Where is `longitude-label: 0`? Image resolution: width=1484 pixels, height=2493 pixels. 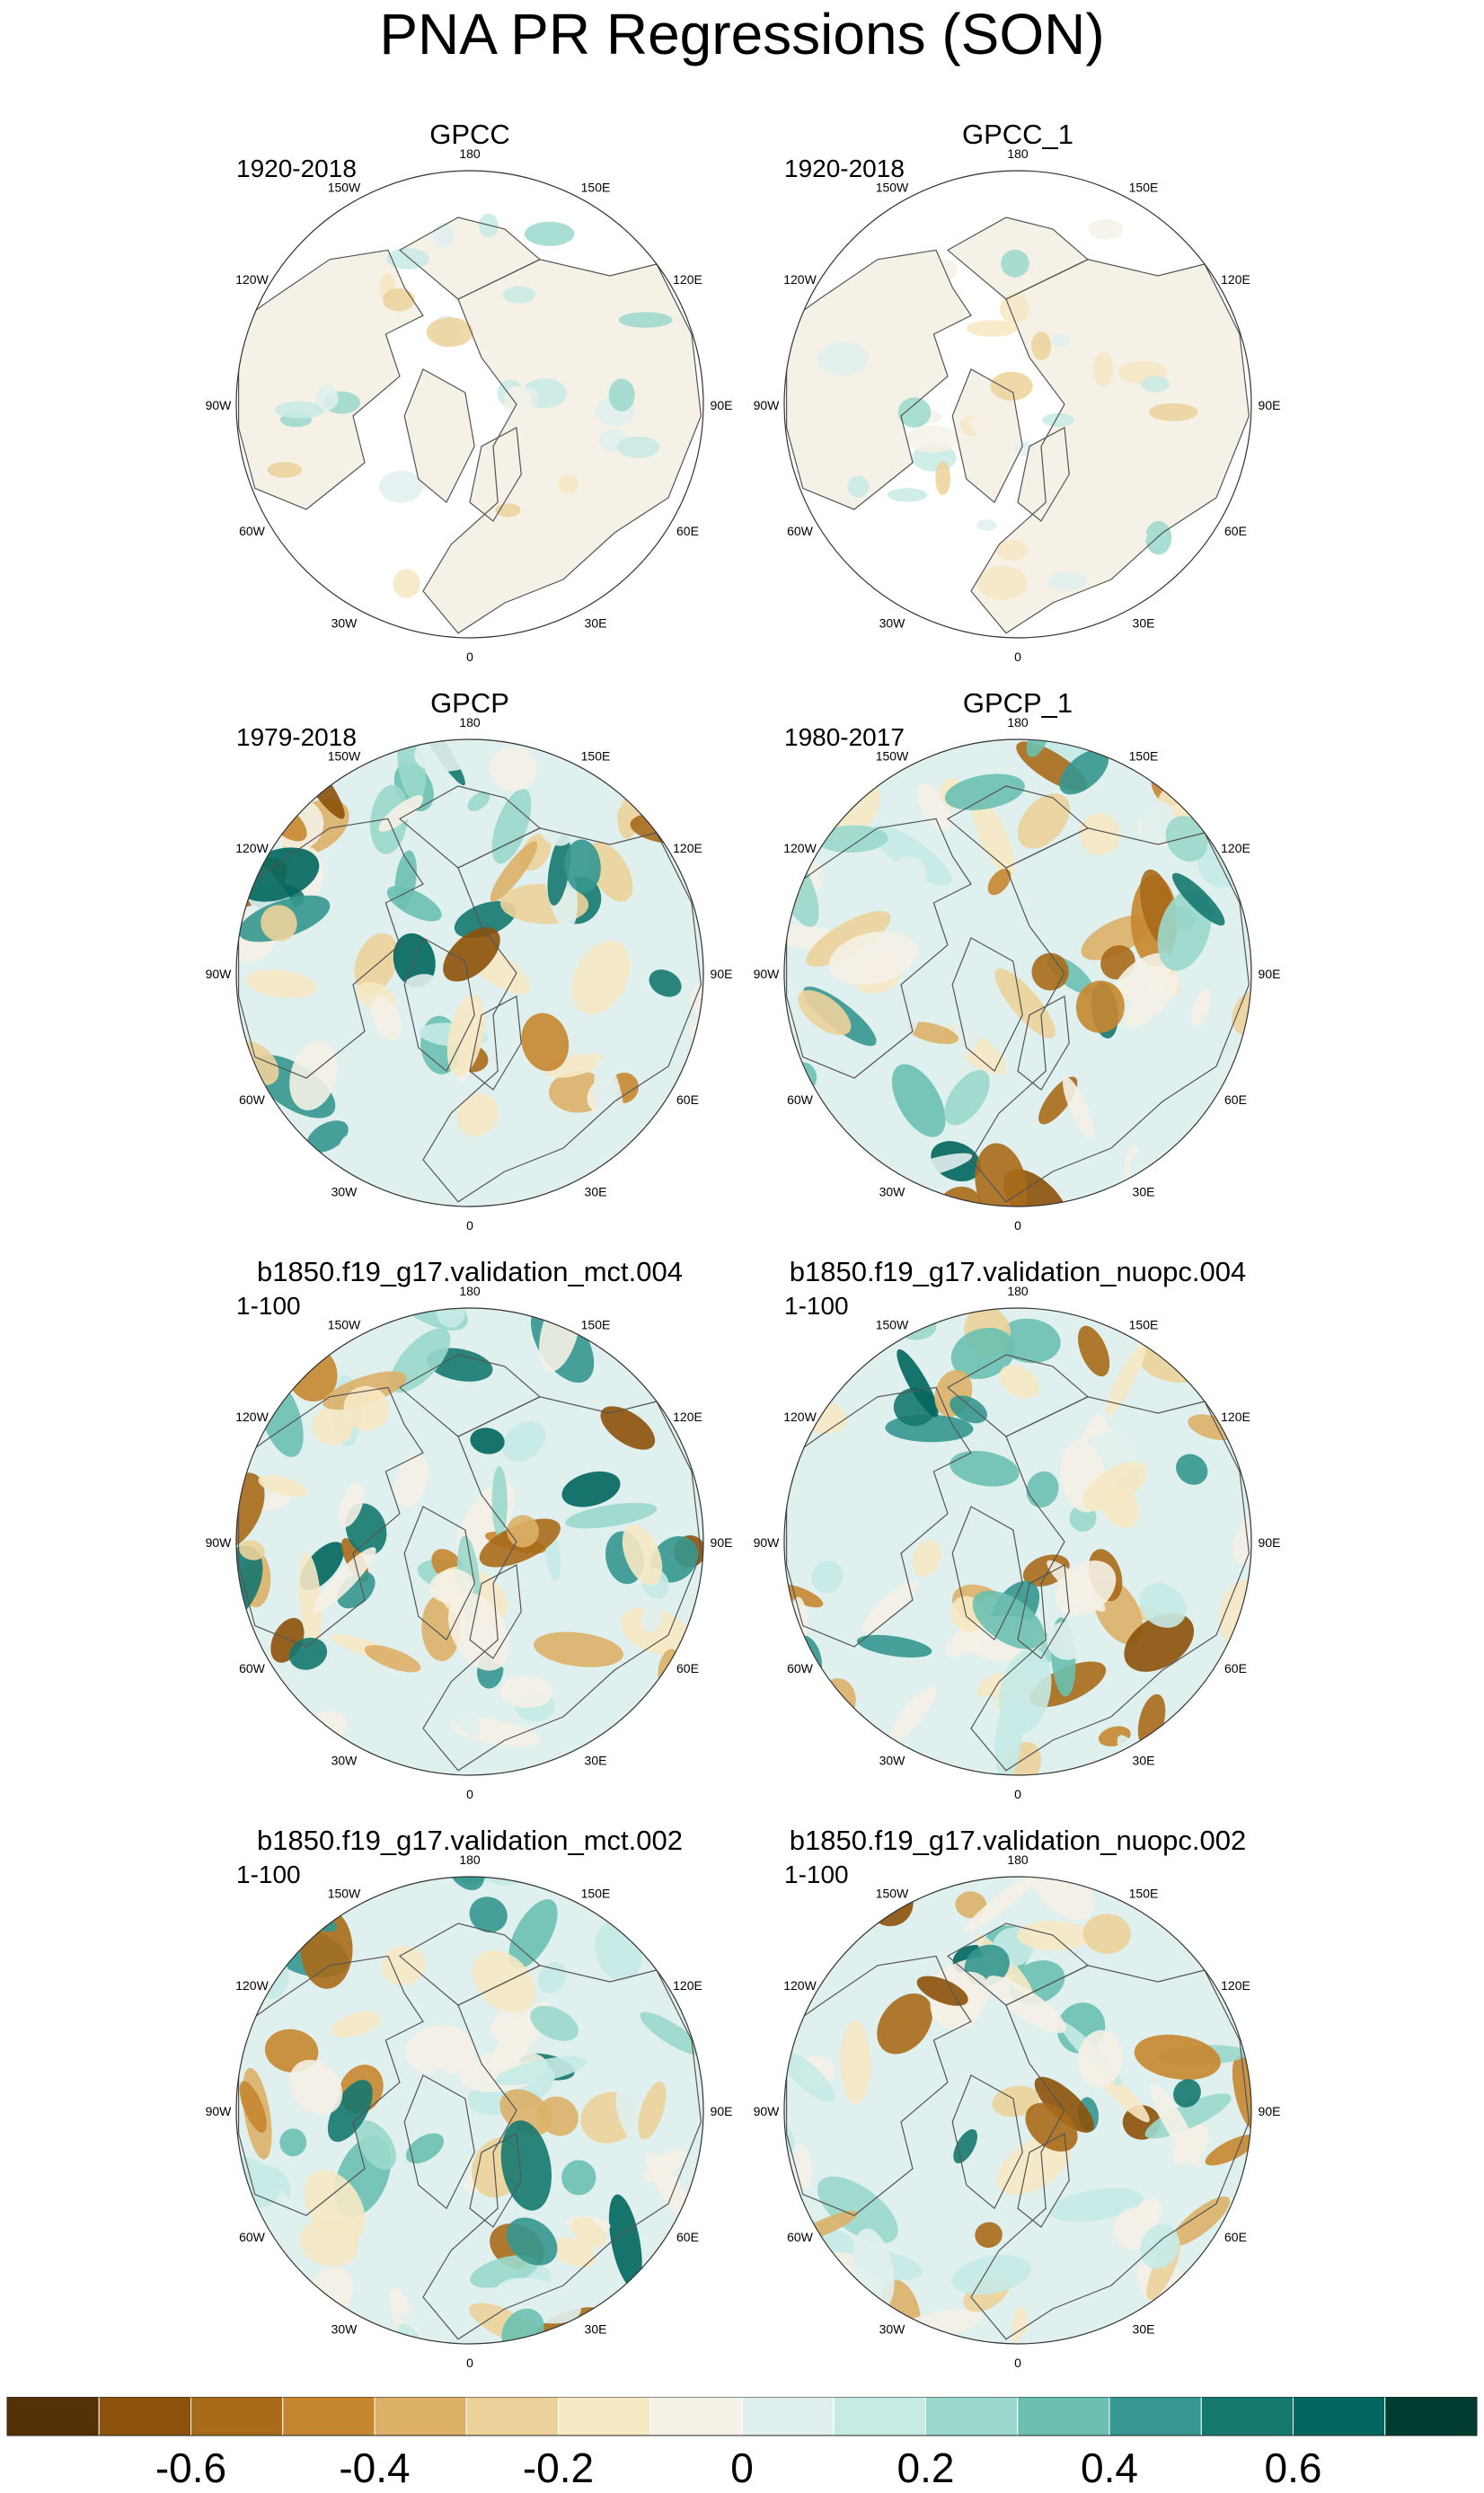 longitude-label: 0 is located at coordinates (1018, 657).